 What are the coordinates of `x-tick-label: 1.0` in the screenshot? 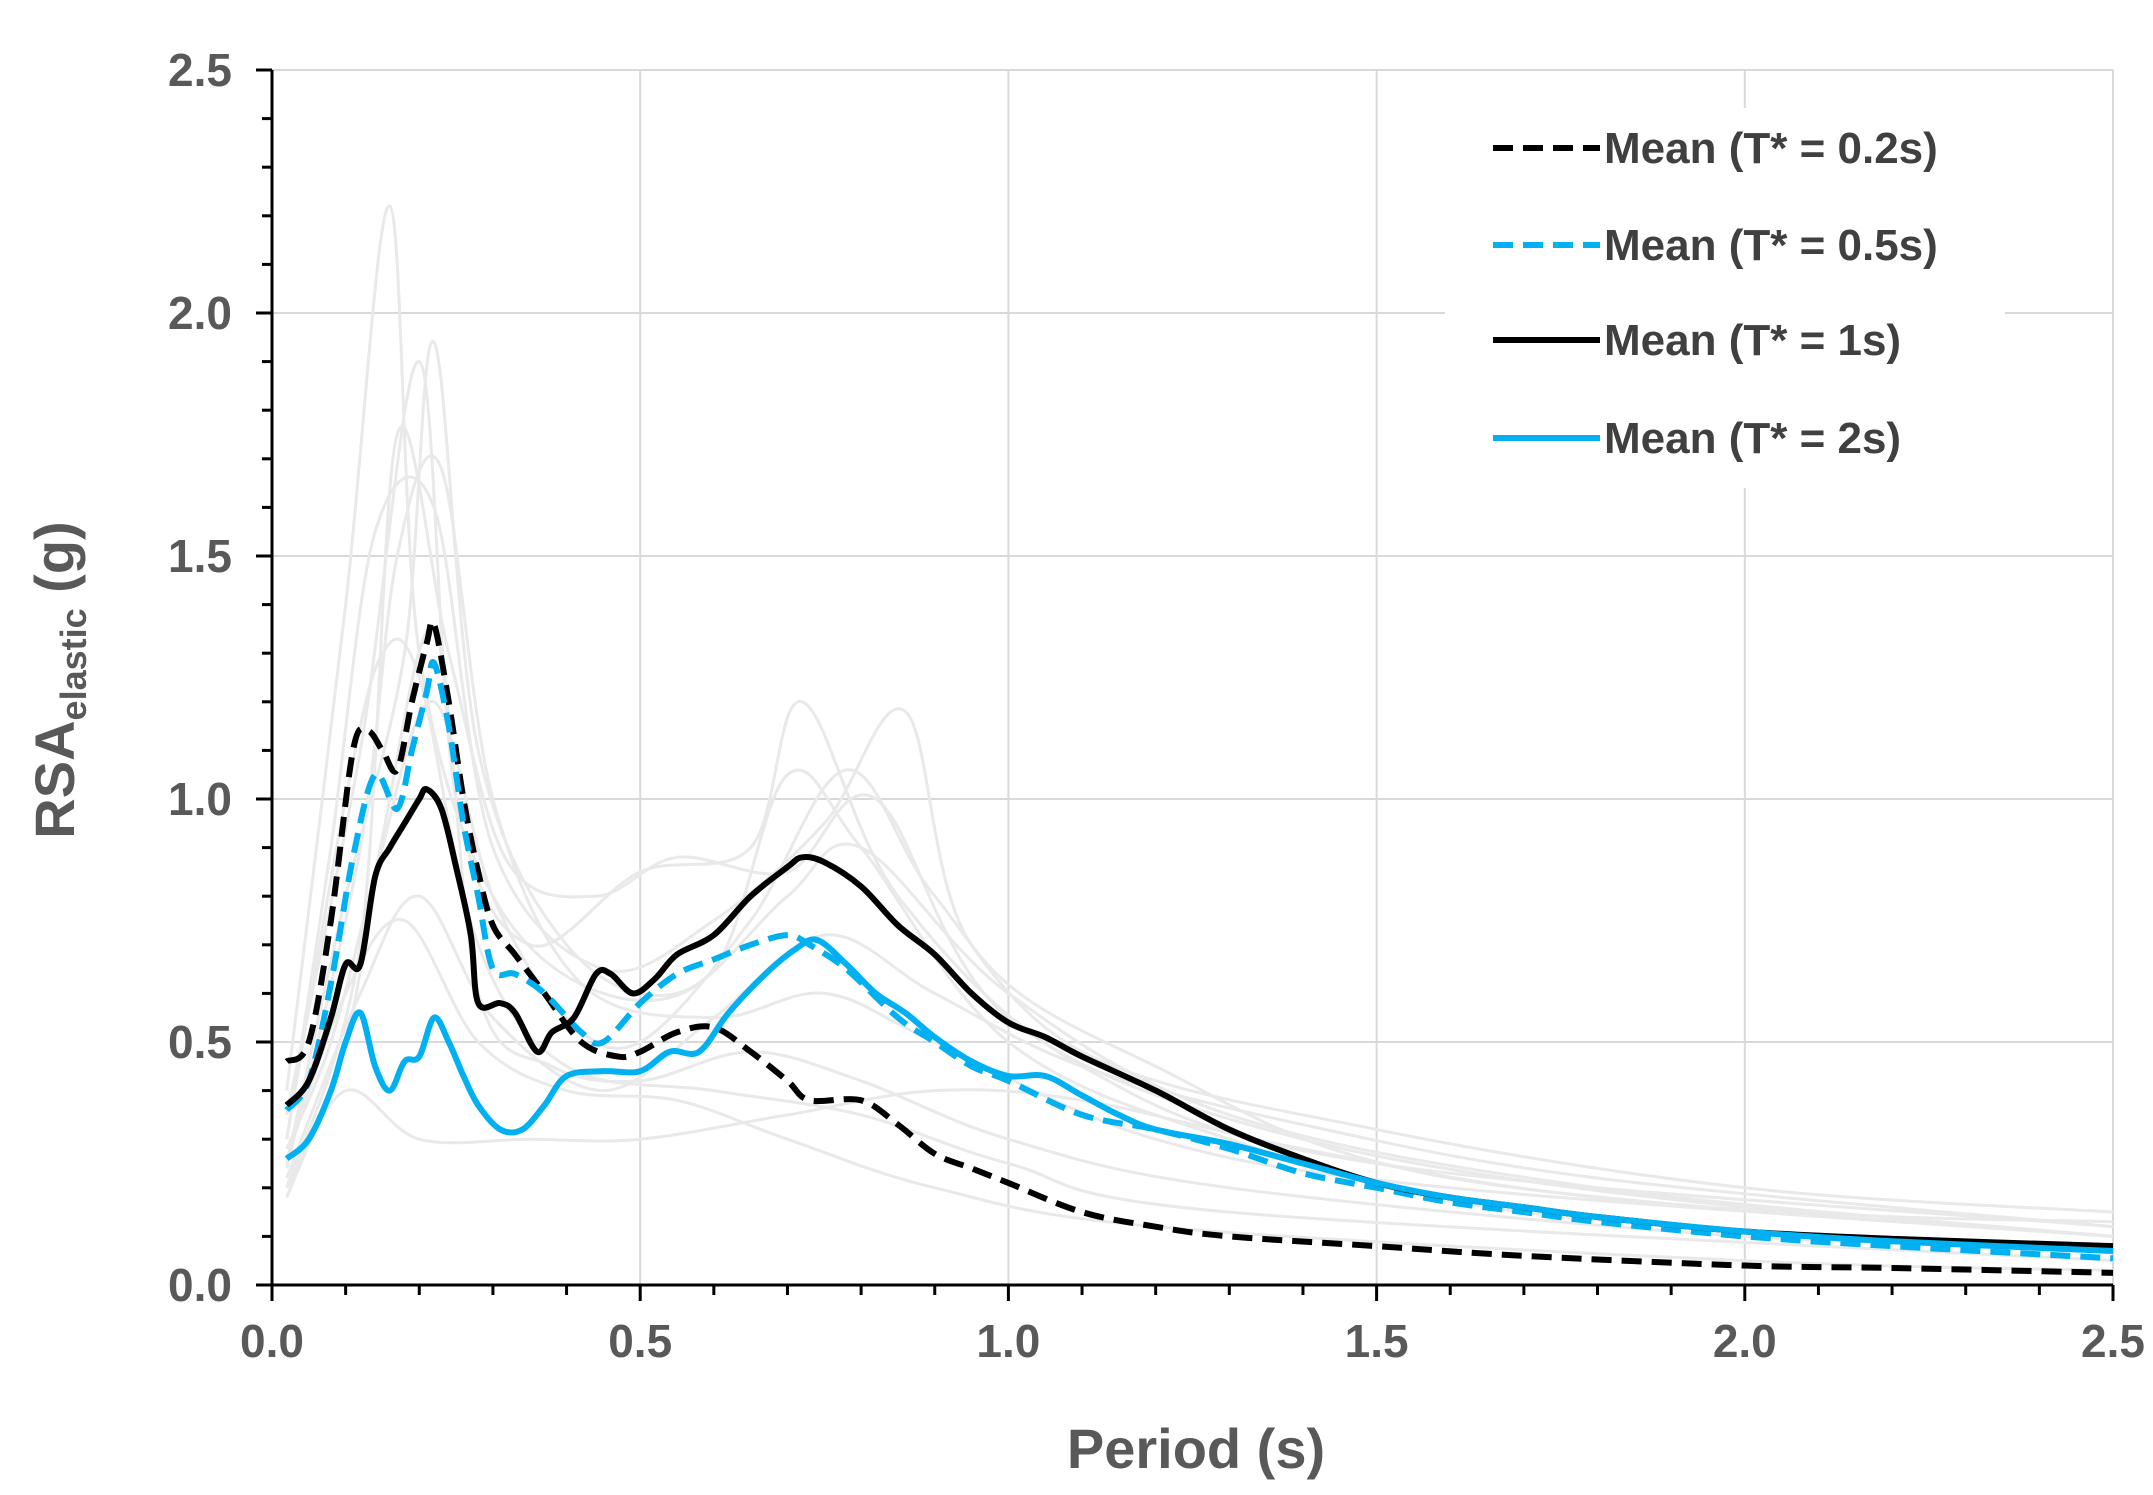 It's located at (1008, 1341).